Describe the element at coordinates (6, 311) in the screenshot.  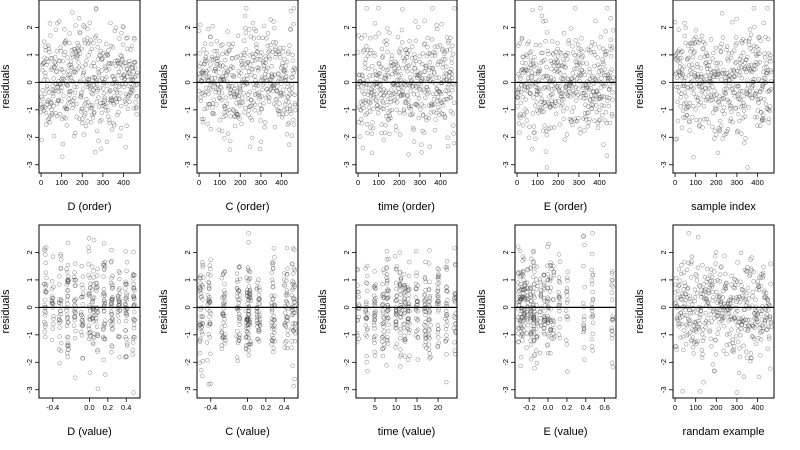
I see `y-axis-label: residuals` at that location.